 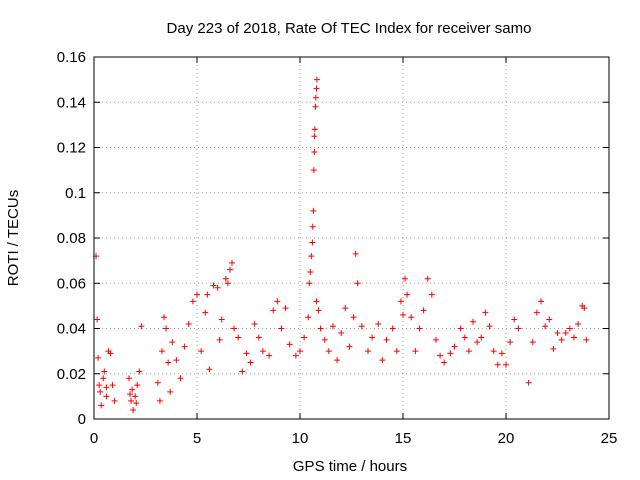 I want to click on y-tick-label: 0.02, so click(x=71, y=374).